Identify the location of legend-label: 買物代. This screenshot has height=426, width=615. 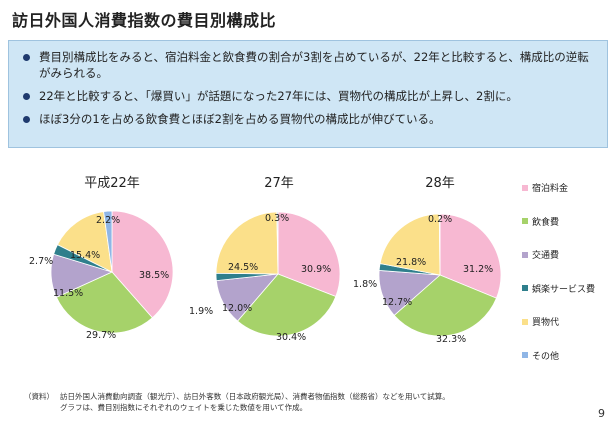
(546, 323).